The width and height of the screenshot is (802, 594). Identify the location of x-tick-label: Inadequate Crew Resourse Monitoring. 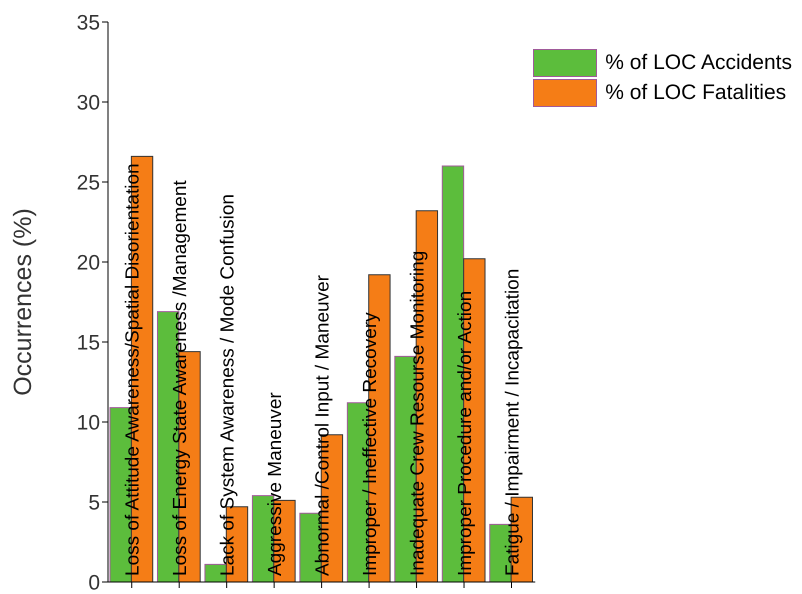
(418, 413).